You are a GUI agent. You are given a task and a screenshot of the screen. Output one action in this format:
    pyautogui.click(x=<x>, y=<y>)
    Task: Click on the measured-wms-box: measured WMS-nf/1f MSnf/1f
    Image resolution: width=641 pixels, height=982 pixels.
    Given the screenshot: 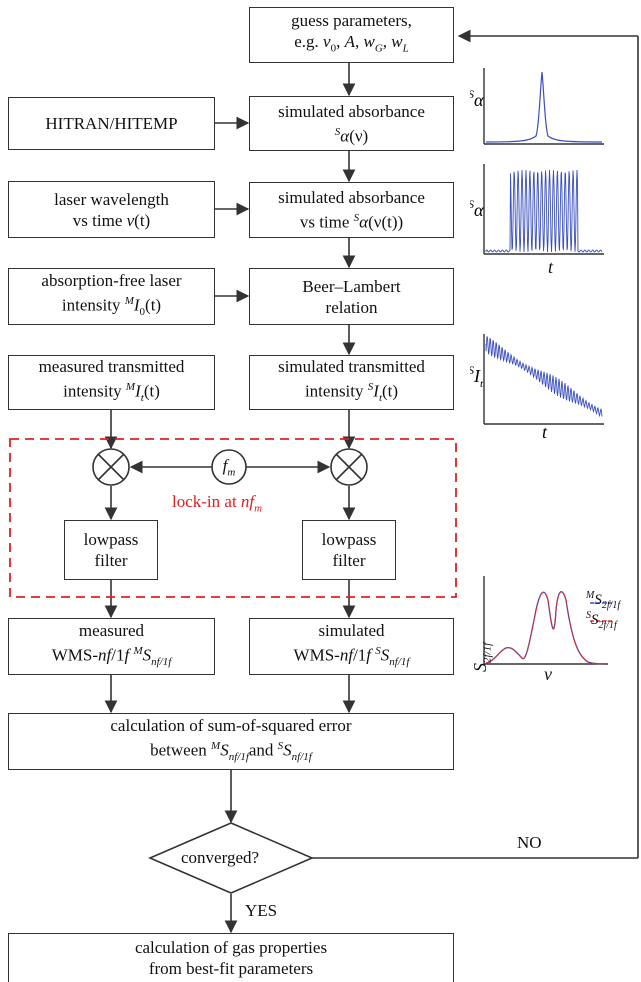 What is the action you would take?
    pyautogui.click(x=111, y=646)
    